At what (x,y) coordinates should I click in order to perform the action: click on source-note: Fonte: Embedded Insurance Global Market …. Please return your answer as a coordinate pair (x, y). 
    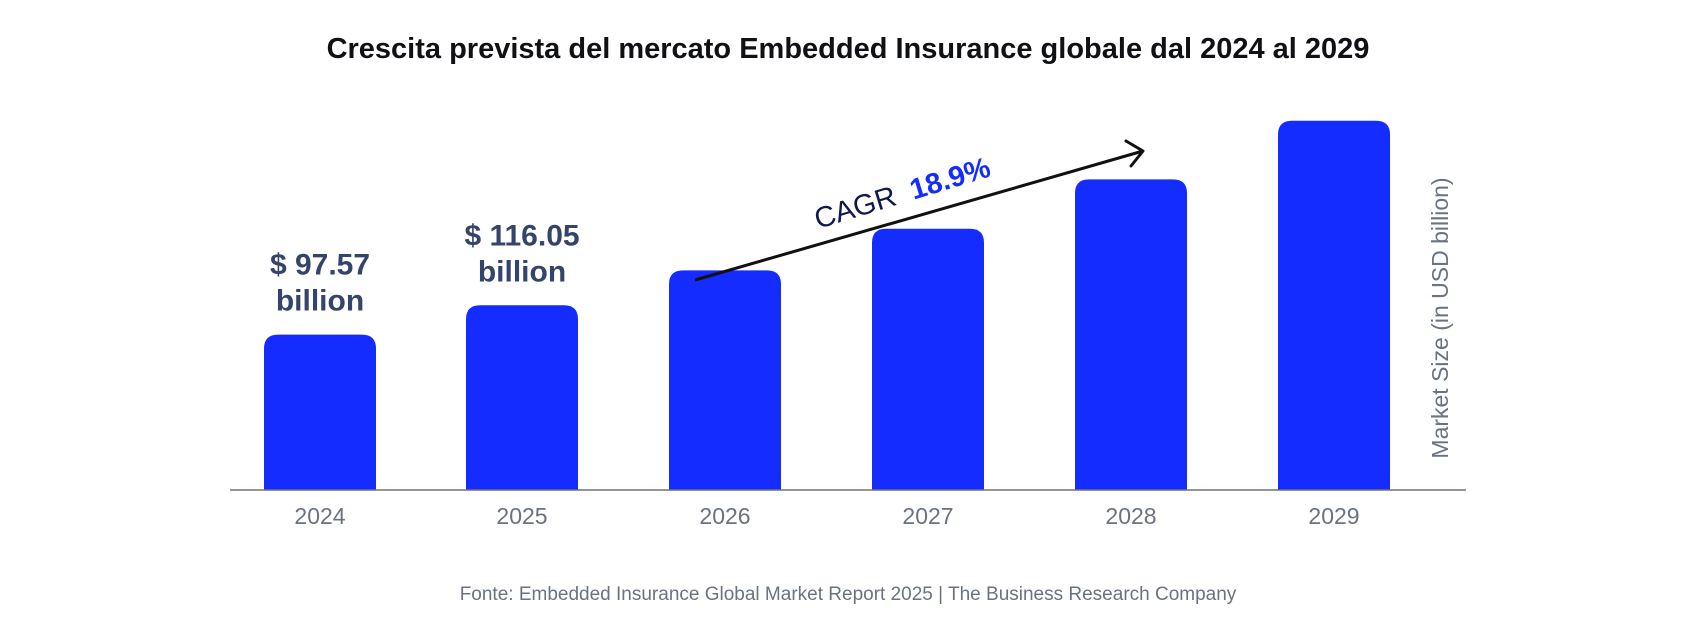
    Looking at the image, I should click on (848, 594).